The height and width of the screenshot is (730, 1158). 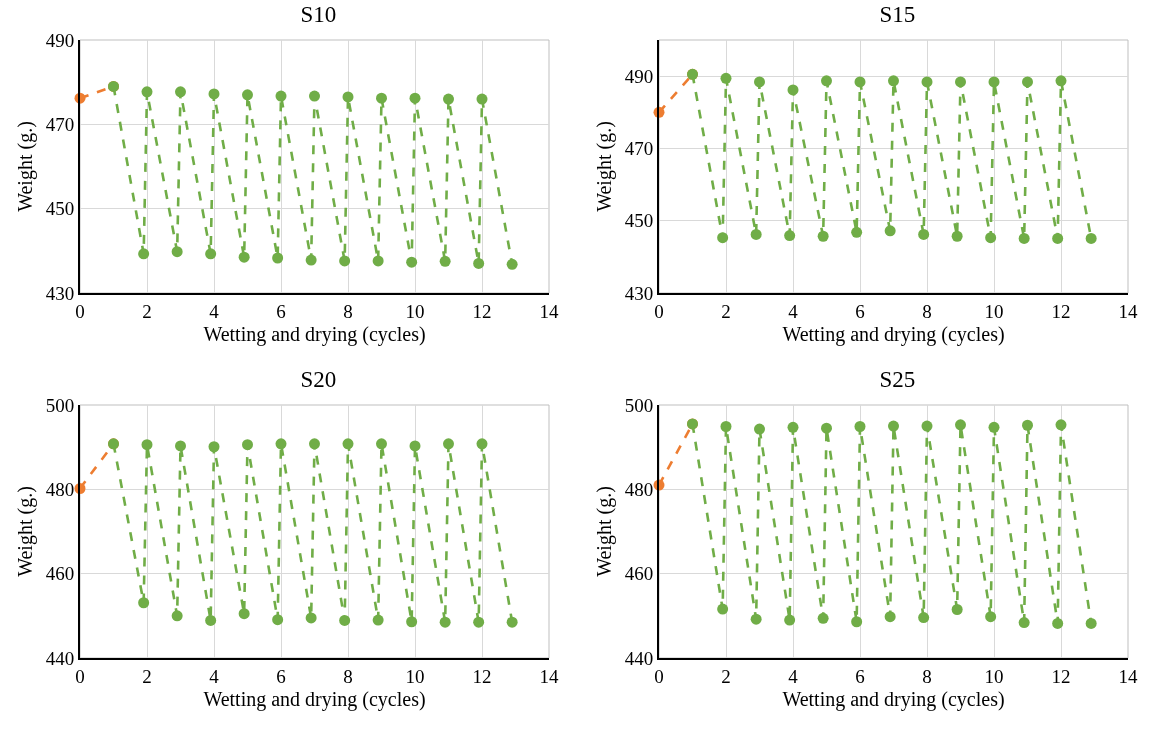 I want to click on chart-title: S15, so click(x=897, y=14).